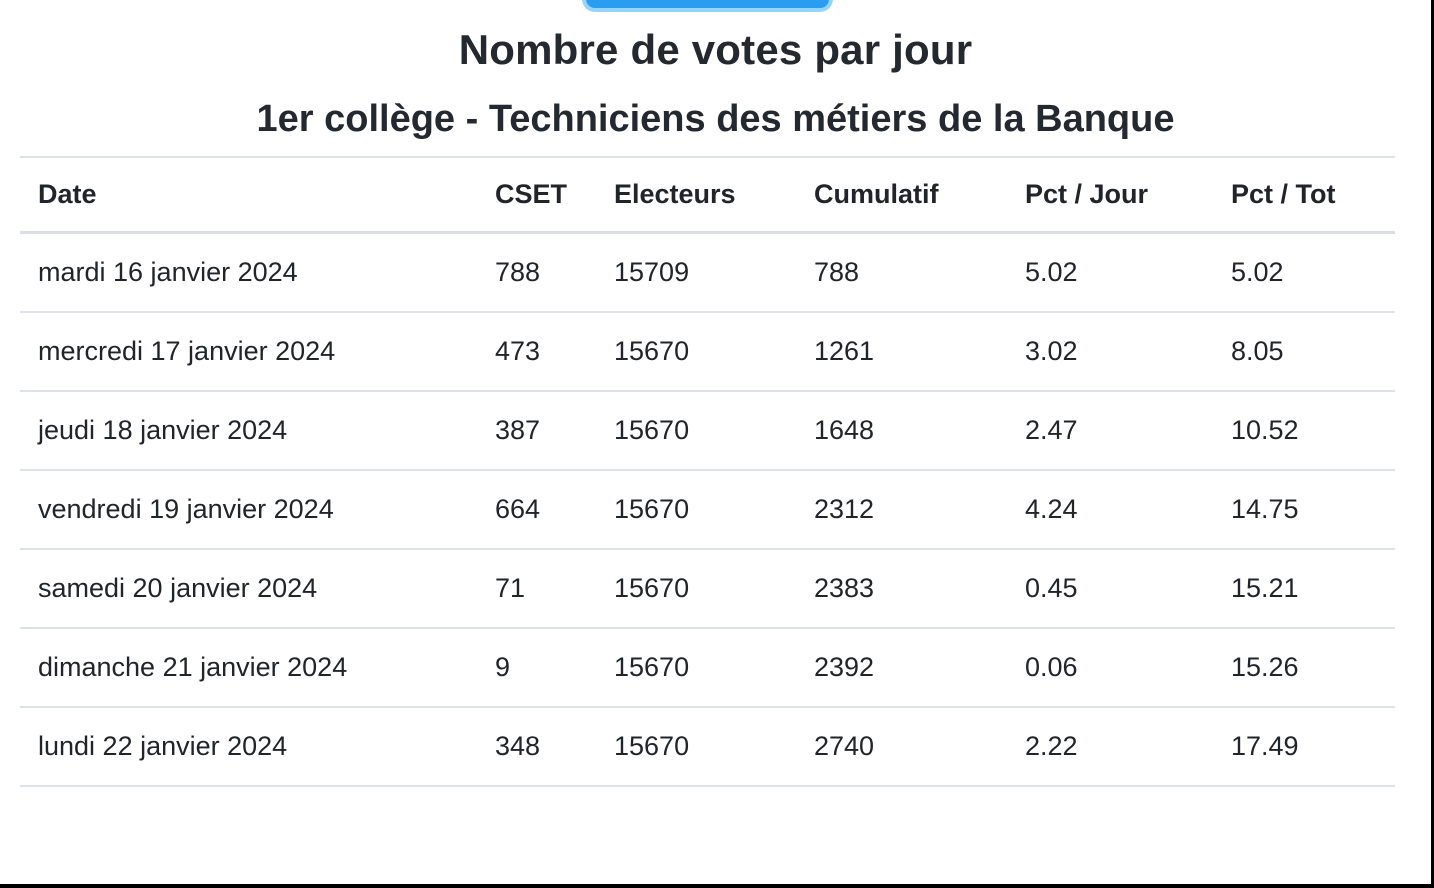 This screenshot has height=888, width=1434. I want to click on cell-cset: 71, so click(536, 588).